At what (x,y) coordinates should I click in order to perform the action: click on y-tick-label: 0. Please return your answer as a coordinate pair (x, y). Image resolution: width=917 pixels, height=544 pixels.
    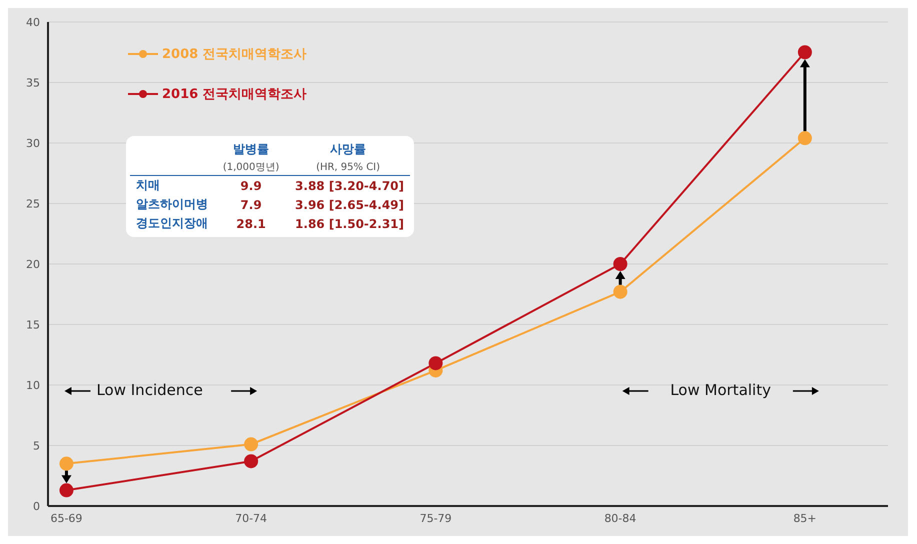
    Looking at the image, I should click on (36, 506).